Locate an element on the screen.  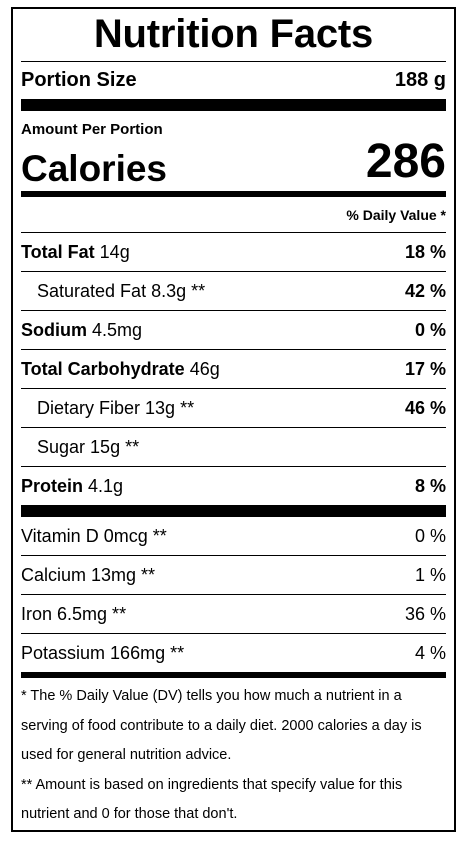
nutrient-name: Protein is located at coordinates (52, 485).